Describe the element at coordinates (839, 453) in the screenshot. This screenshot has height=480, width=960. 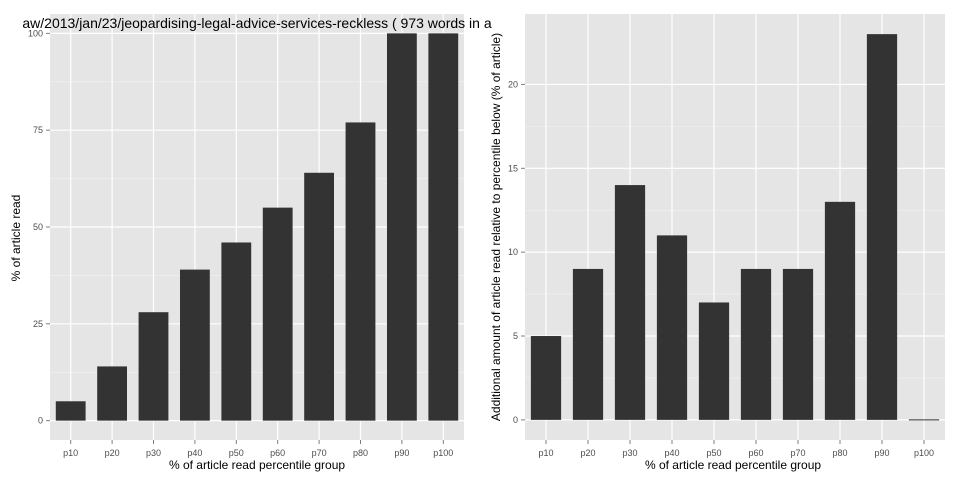
I see `right-x-tick-label: p80` at that location.